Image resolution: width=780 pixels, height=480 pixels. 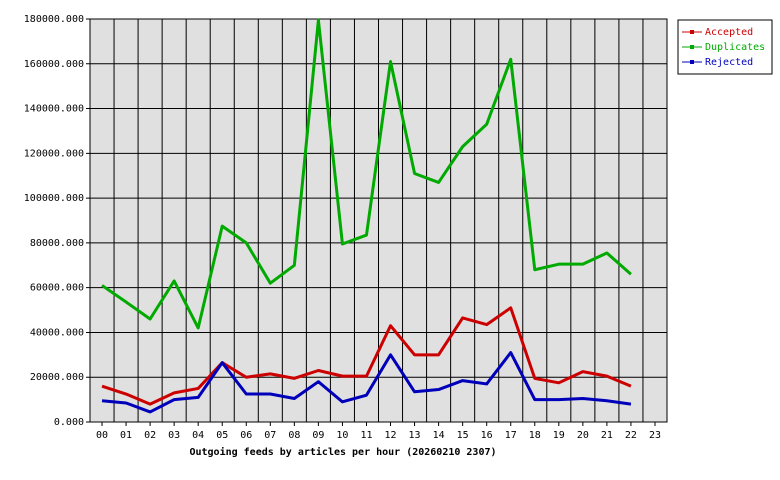 I want to click on x-tick-label: 08, so click(x=294, y=435).